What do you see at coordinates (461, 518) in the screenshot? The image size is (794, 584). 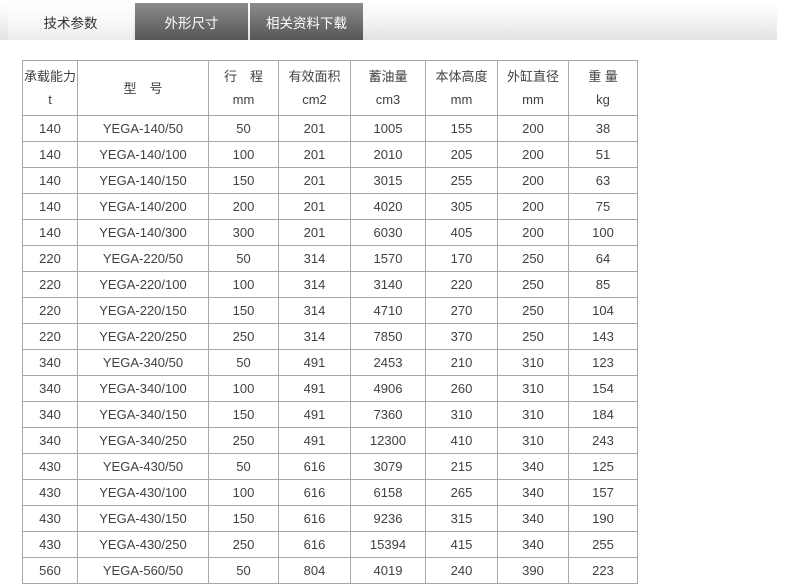 I see `table-cell: 315` at bounding box center [461, 518].